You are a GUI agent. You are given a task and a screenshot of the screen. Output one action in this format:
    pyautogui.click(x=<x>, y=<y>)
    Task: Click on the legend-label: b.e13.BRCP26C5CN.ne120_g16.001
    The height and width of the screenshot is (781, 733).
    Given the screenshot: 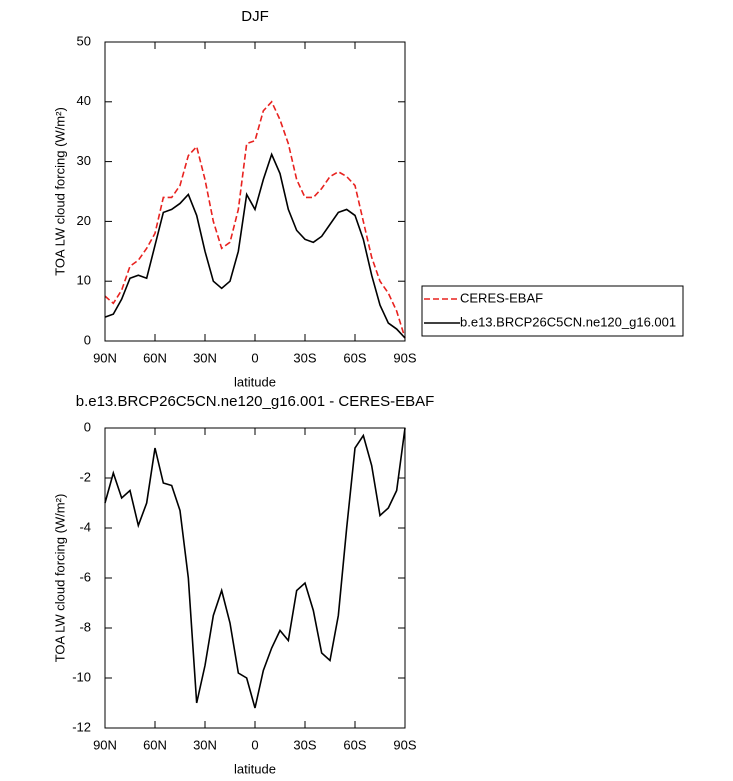 What is the action you would take?
    pyautogui.click(x=568, y=321)
    